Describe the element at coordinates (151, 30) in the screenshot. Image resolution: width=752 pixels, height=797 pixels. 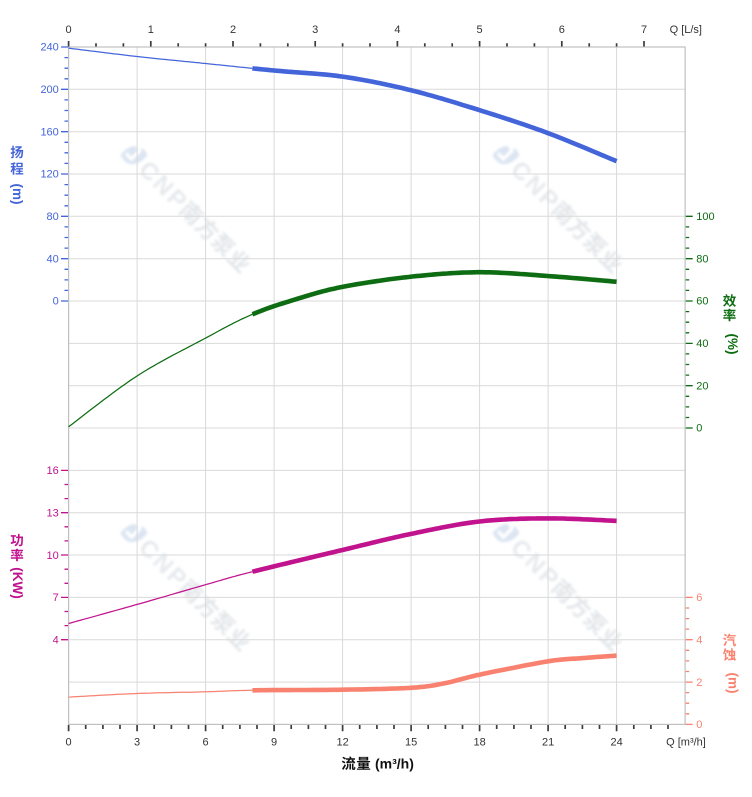
I see `svg-text: 1` at that location.